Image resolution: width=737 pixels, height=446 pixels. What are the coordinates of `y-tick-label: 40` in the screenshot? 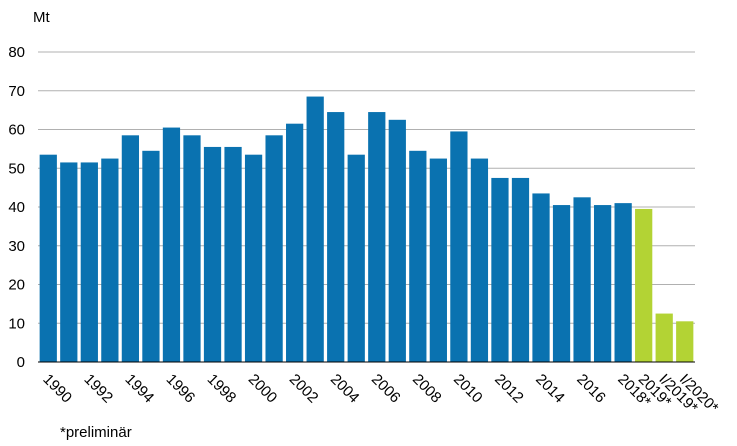 It's located at (16, 207).